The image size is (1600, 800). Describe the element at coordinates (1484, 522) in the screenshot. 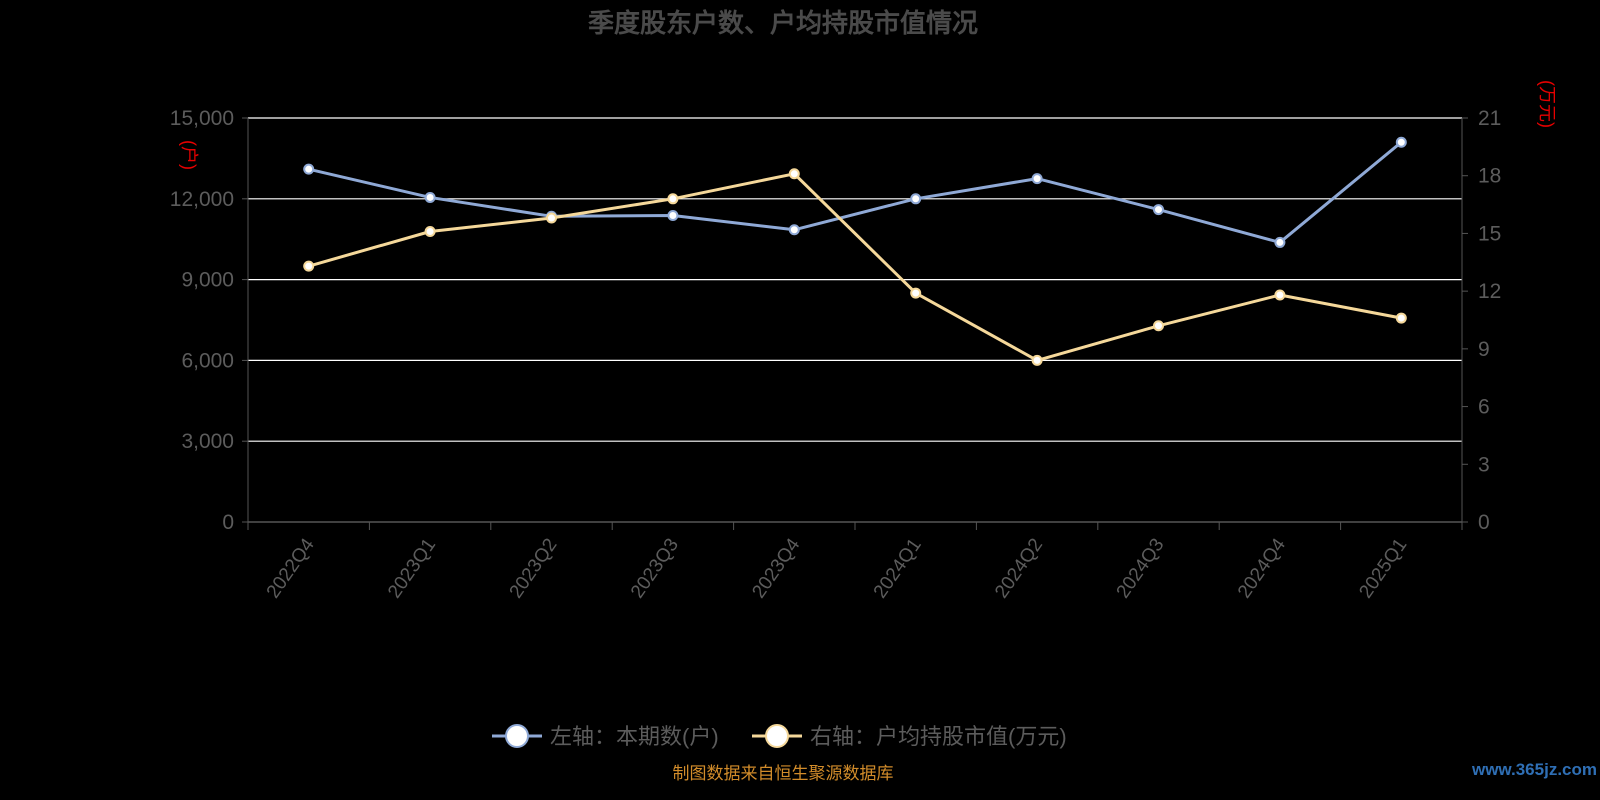

I see `right-tick-label: 0` at that location.